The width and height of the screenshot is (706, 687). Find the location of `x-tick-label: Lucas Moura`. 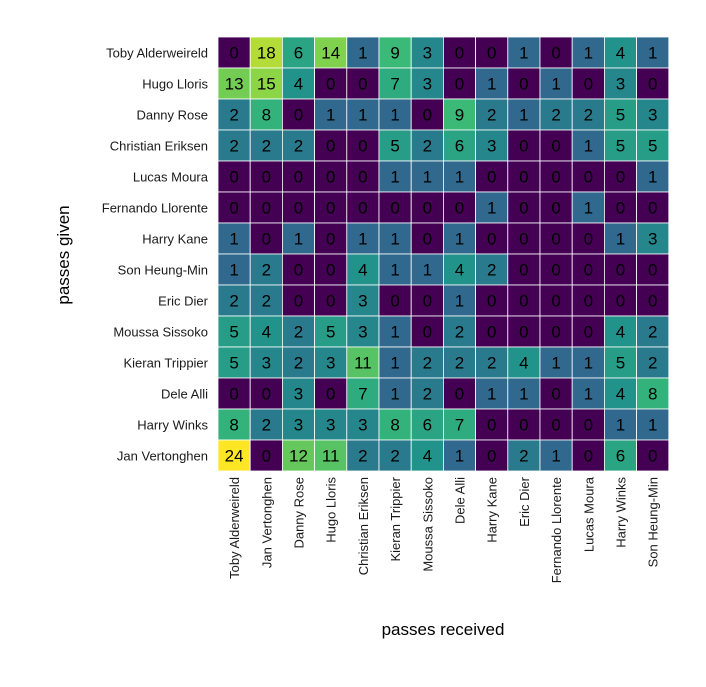

x-tick-label: Lucas Moura is located at coordinates (588, 514).